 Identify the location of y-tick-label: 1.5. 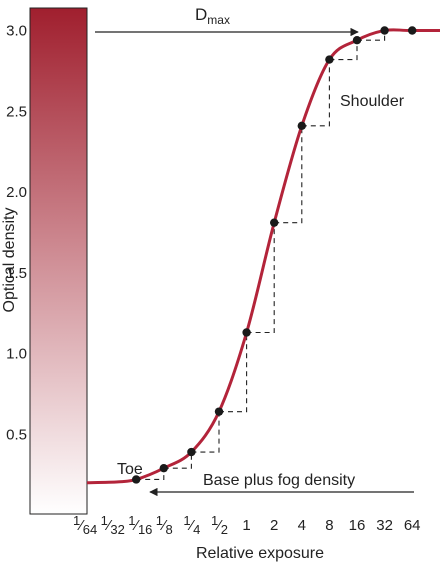
(16, 273).